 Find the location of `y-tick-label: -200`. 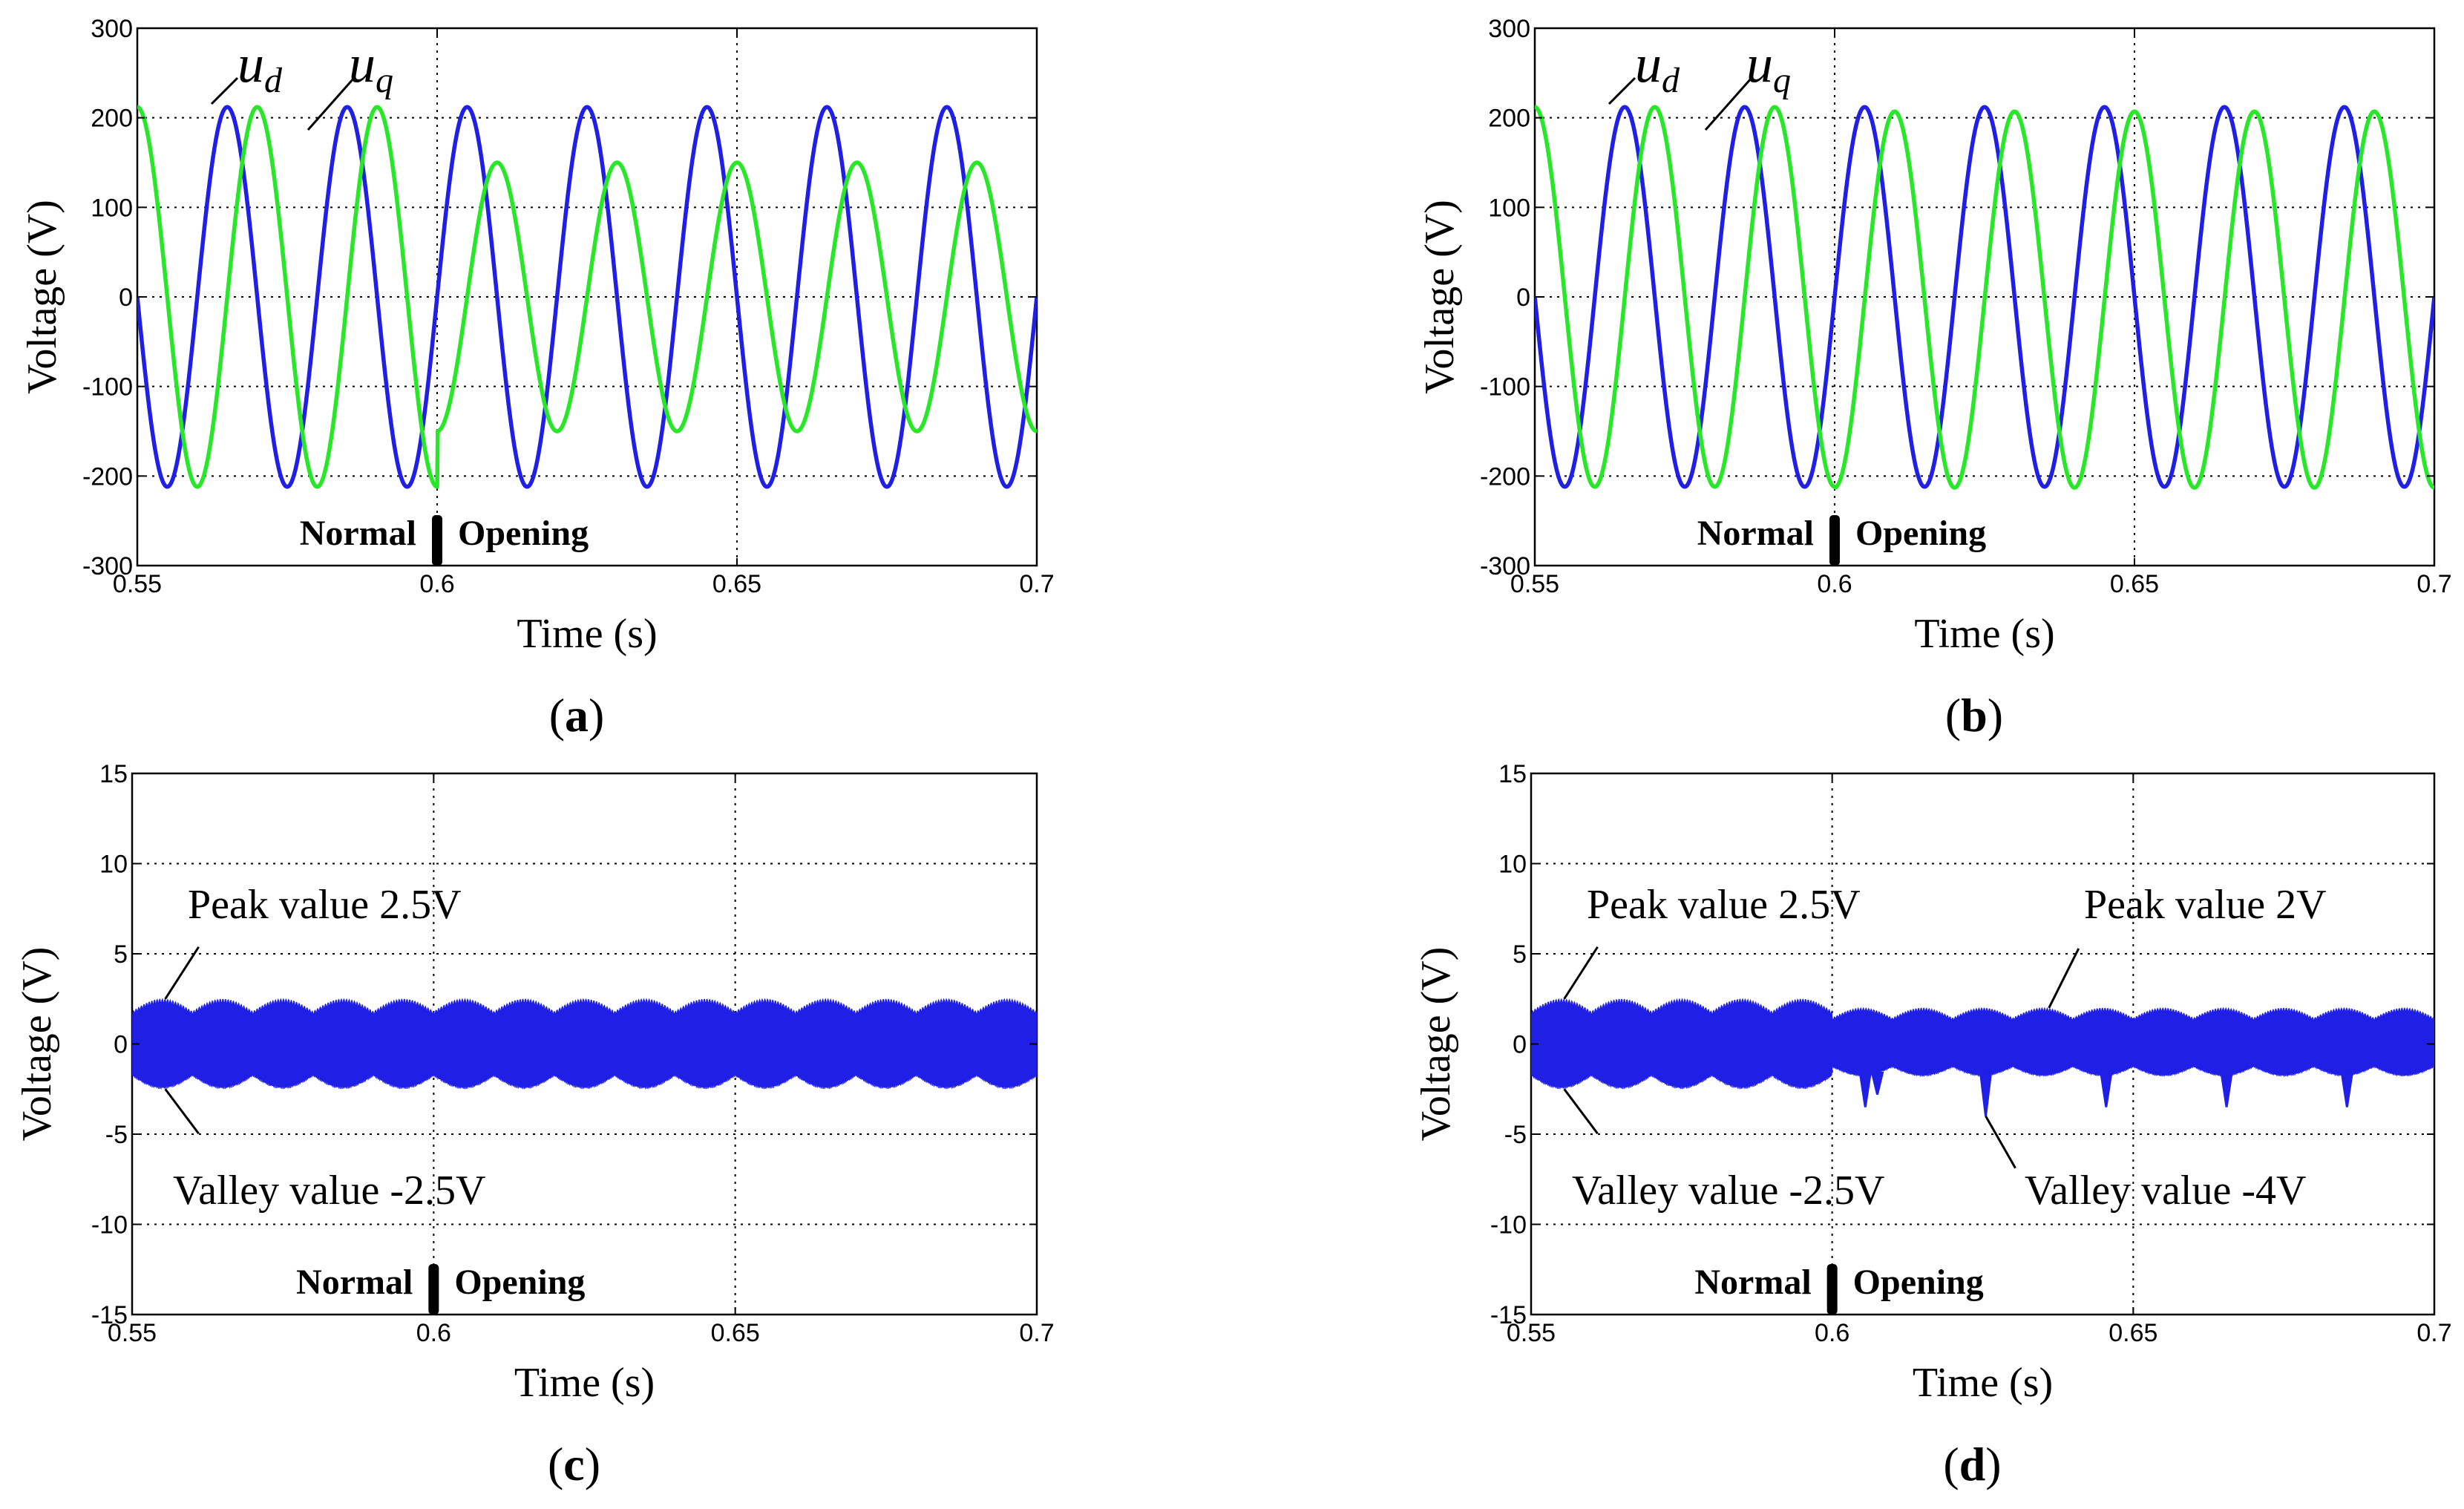

y-tick-label: -200 is located at coordinates (1505, 476).